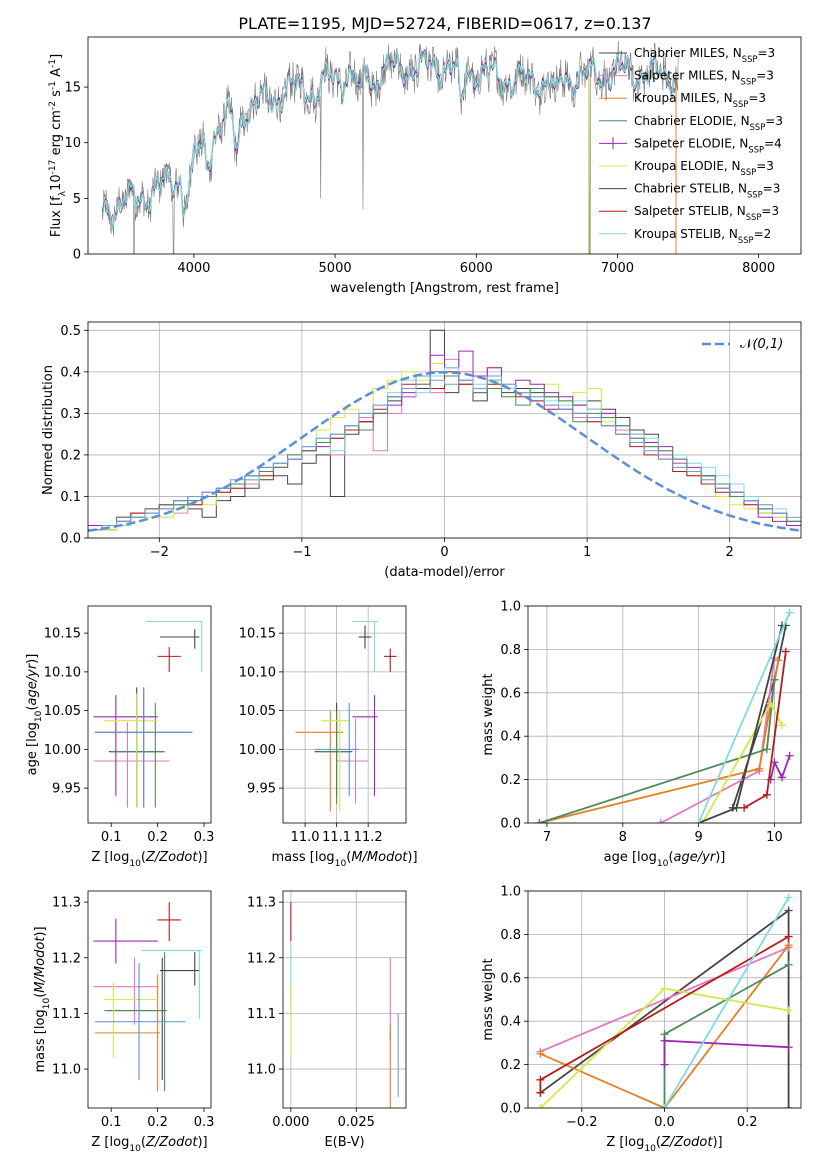 The height and width of the screenshot is (1170, 819). Describe the element at coordinates (702, 236) in the screenshot. I see `legend-label: Kroupa STELIB, NSSP=2` at that location.